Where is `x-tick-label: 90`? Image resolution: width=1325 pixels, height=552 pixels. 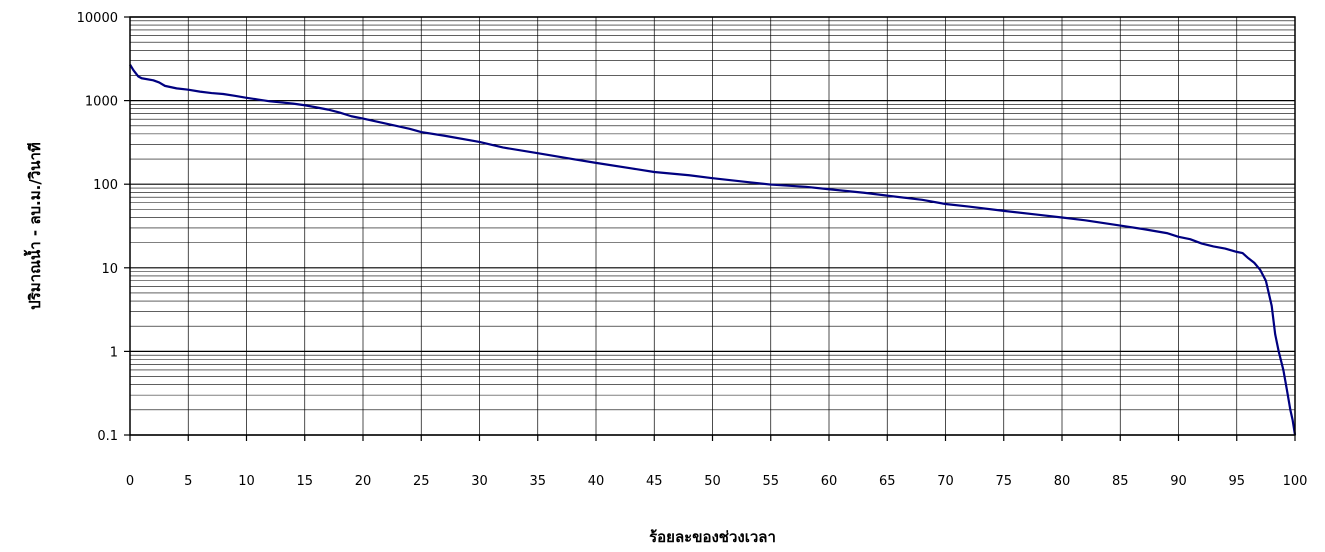
x-tick-label: 90 is located at coordinates (1178, 481).